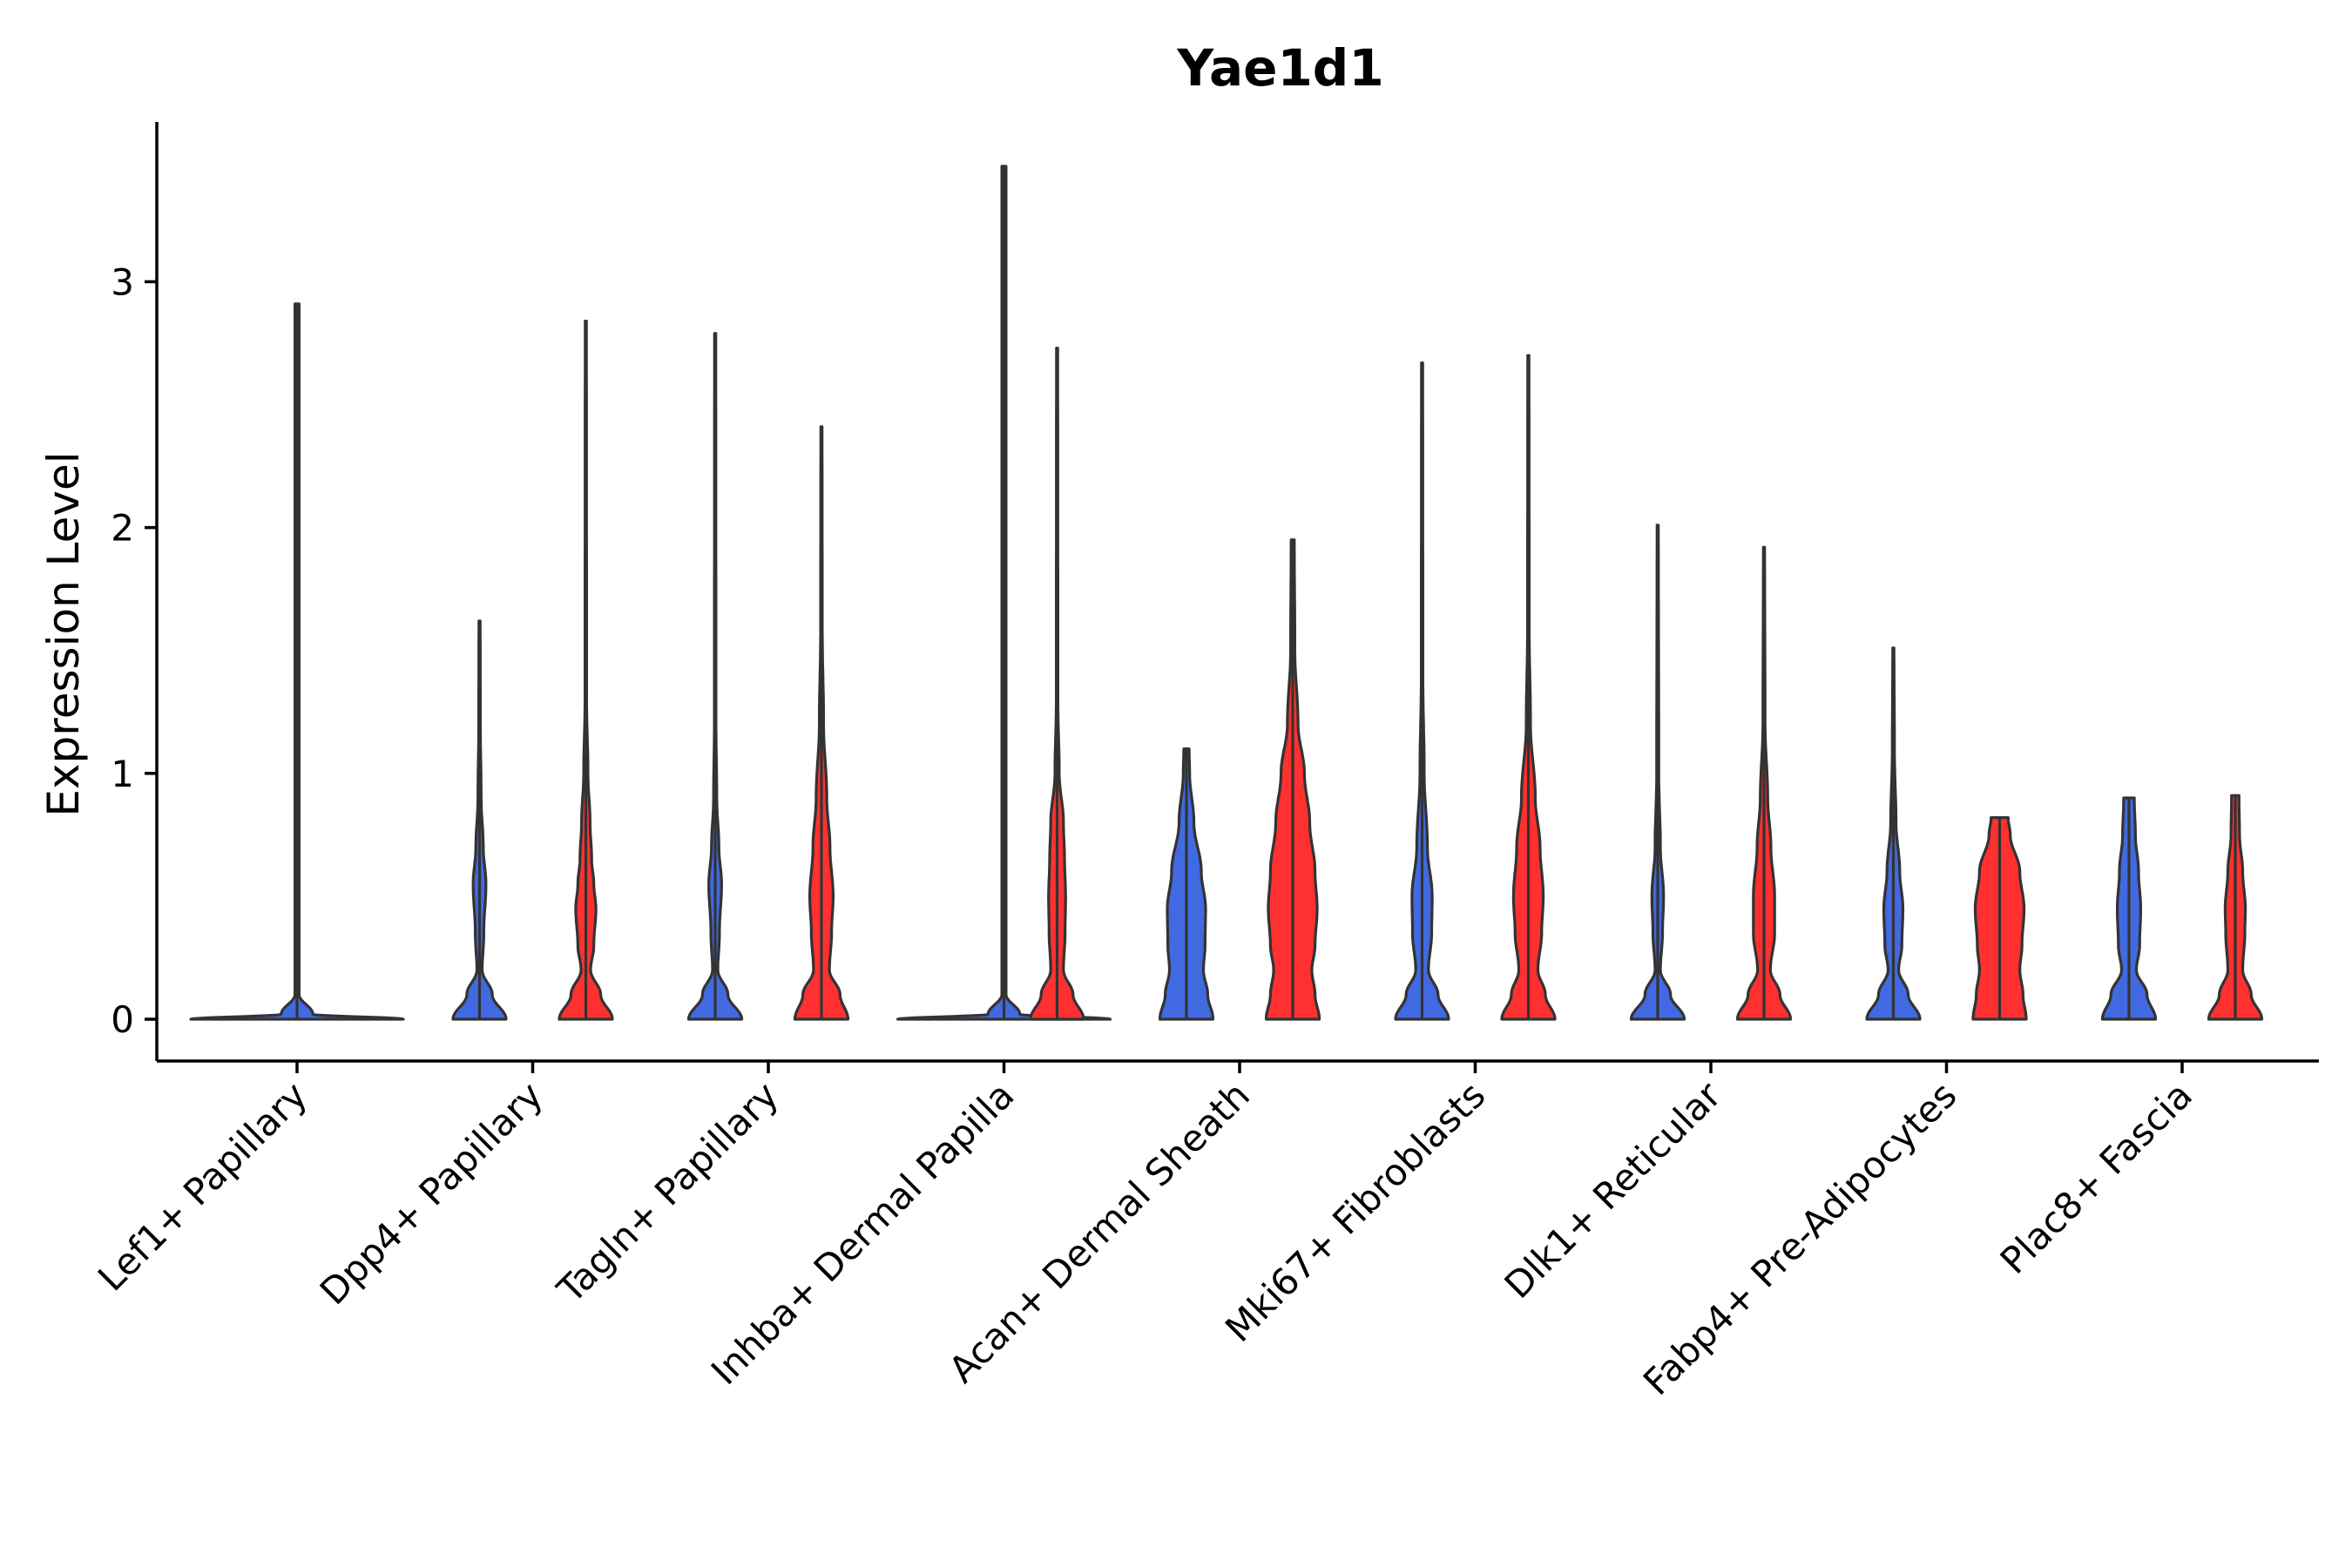 The image size is (2352, 1568). Describe the element at coordinates (2096, 1177) in the screenshot. I see `x-tick-label: Plac8+ Fascia` at that location.